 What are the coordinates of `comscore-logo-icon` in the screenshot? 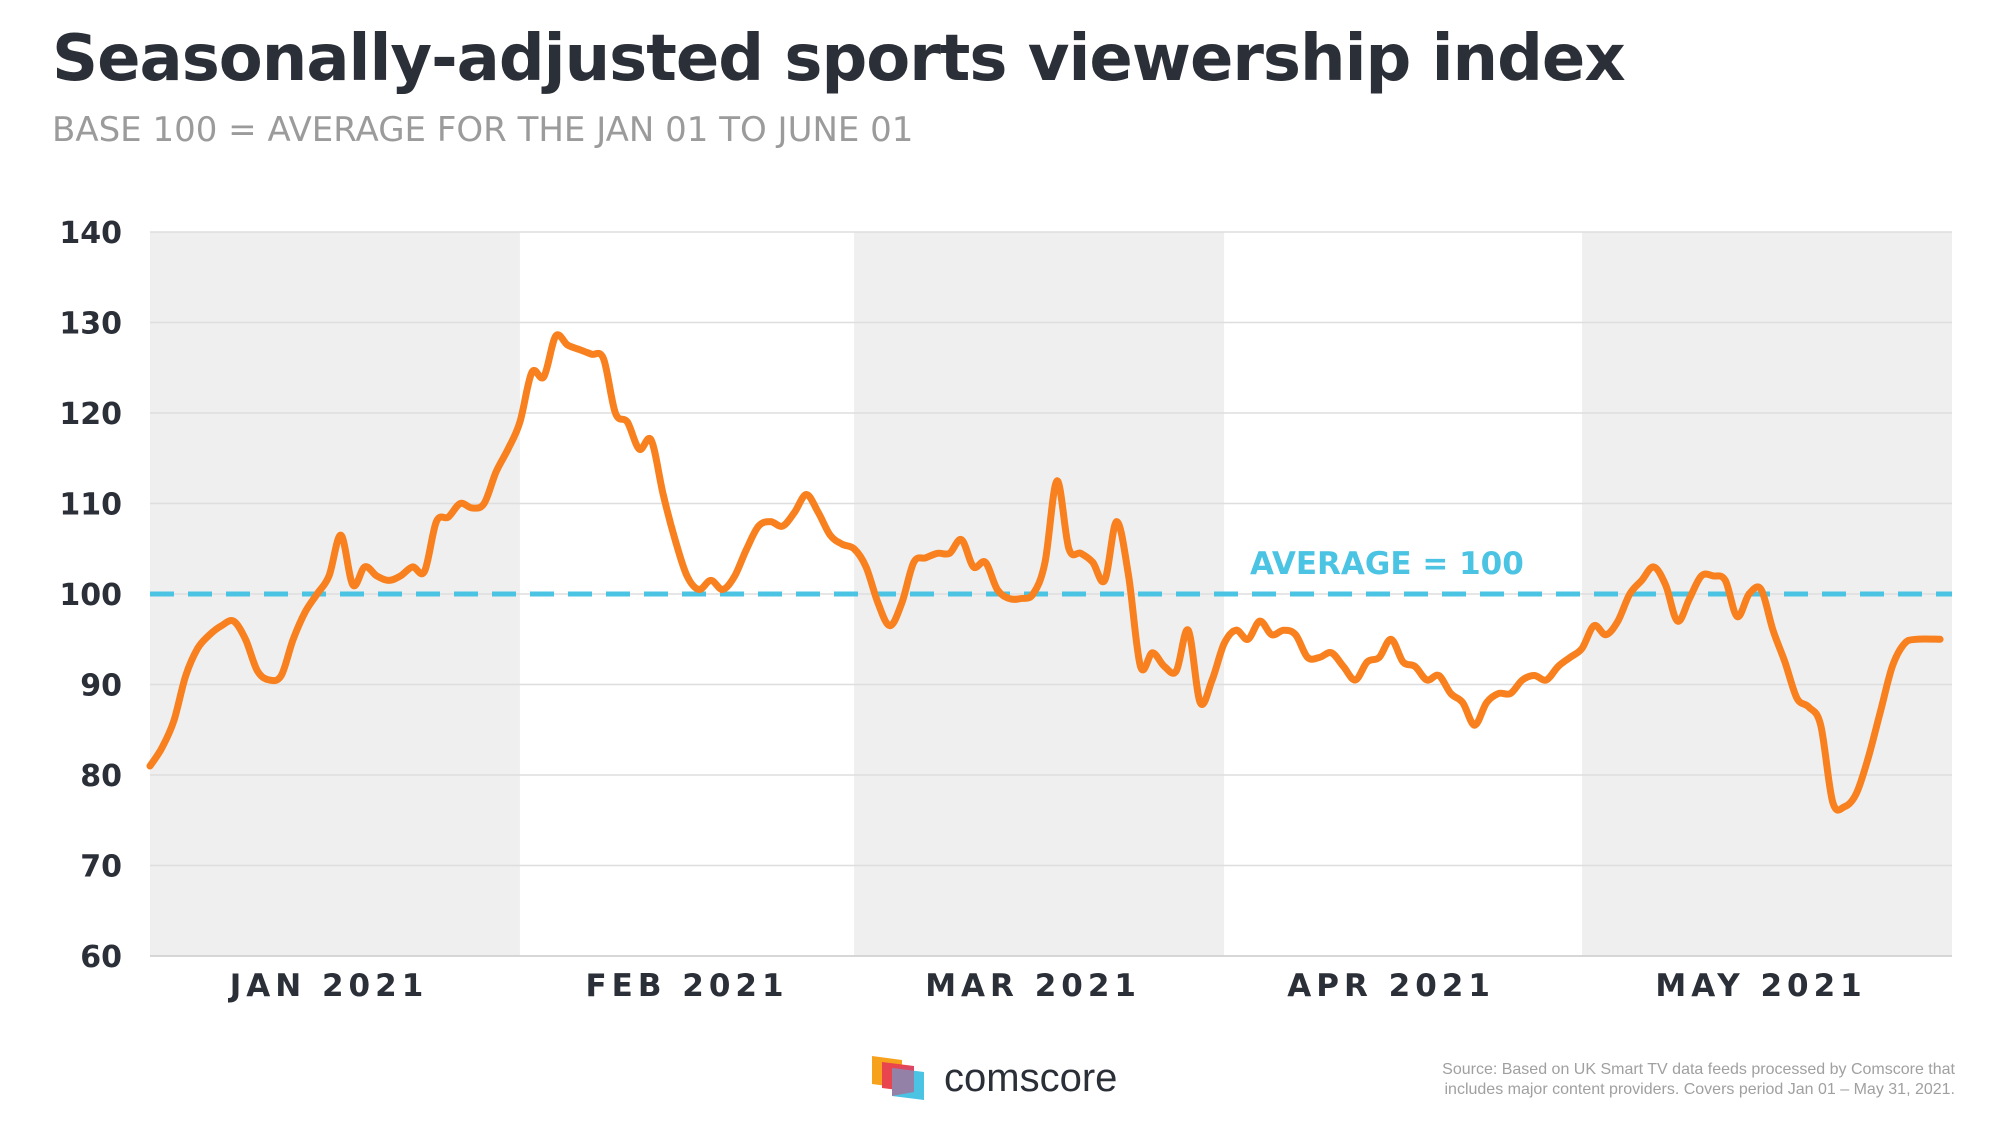 It's located at (898, 1078).